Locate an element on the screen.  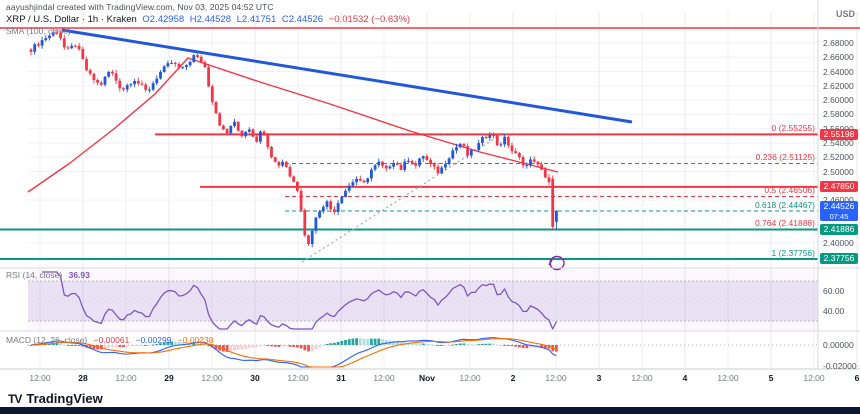
sma-indicator-legend: SMA (100, close) is located at coordinates (38, 31).